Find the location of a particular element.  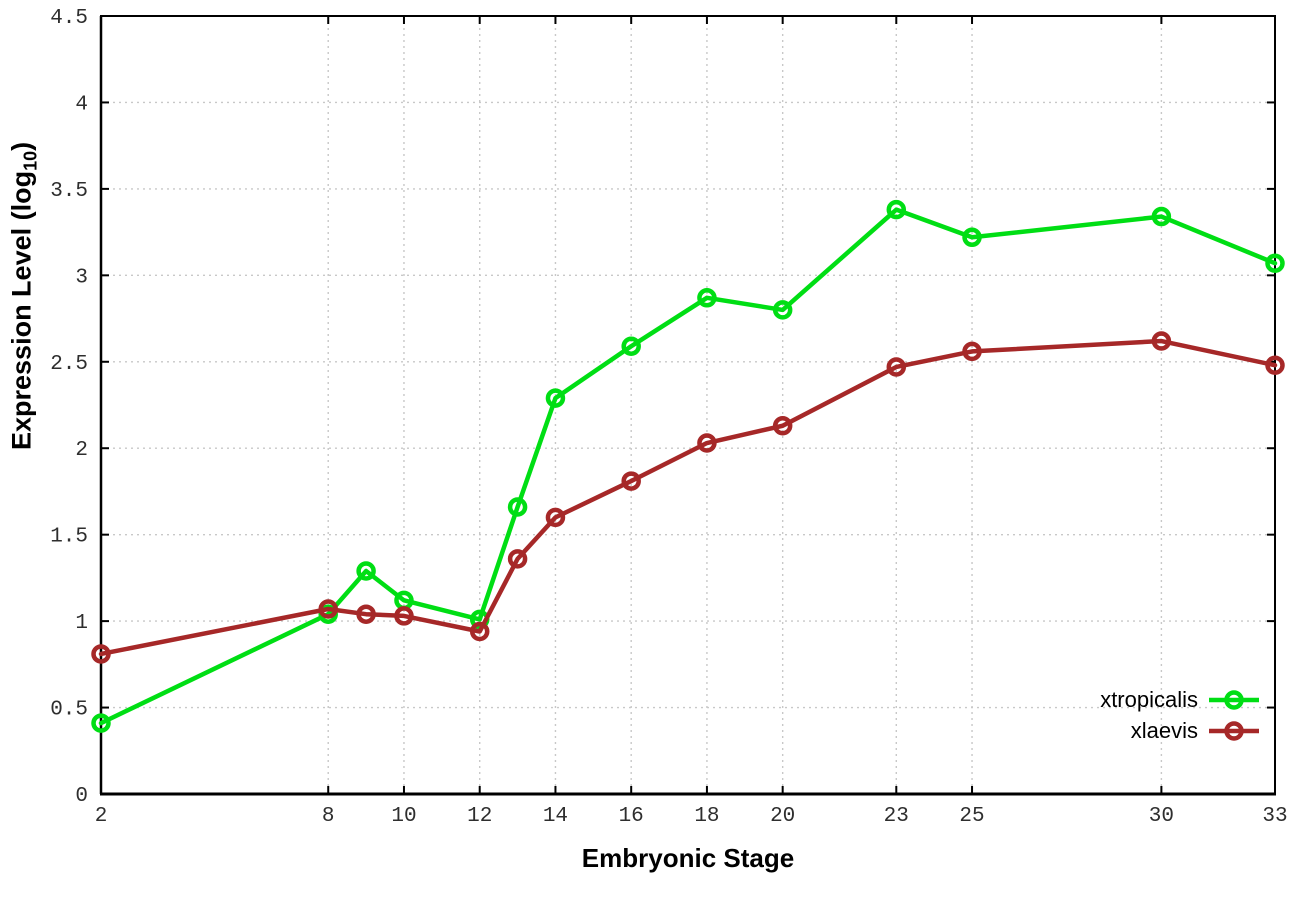

y-tick-label: 2.5 is located at coordinates (69, 364).